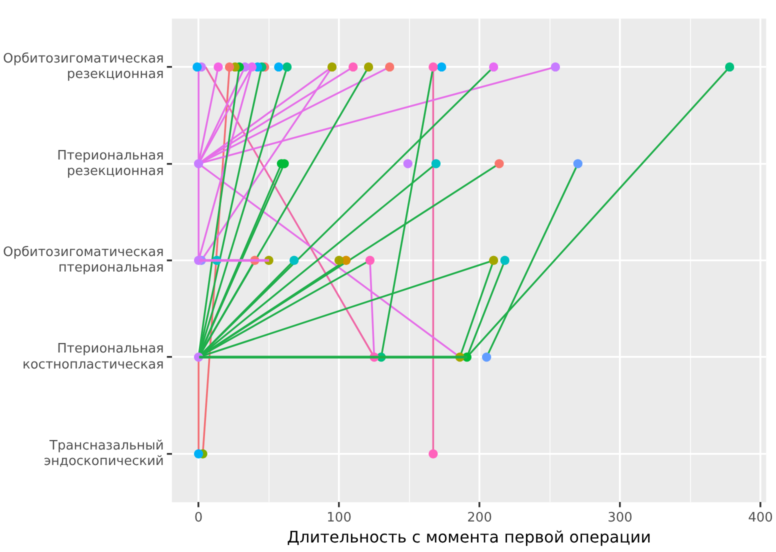 The width and height of the screenshot is (776, 552). What do you see at coordinates (339, 518) in the screenshot?
I see `x-tick-label: 100` at bounding box center [339, 518].